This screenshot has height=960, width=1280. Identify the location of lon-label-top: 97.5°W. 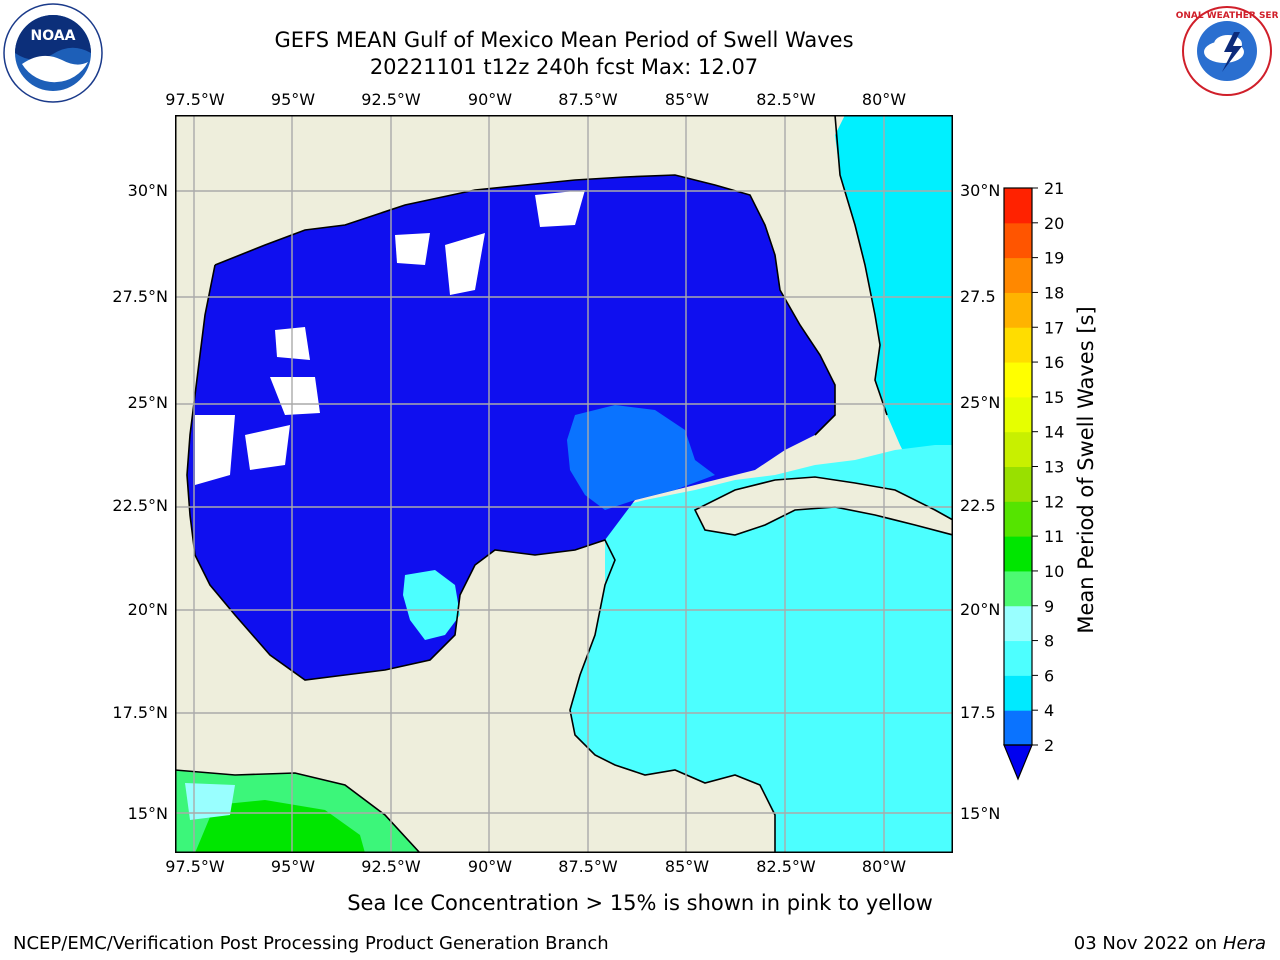
(195, 99).